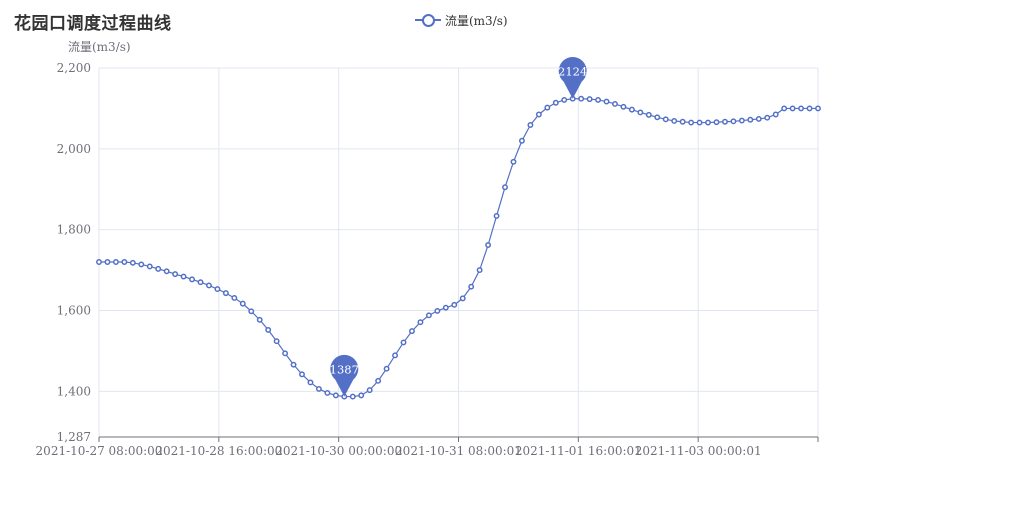 The height and width of the screenshot is (516, 1024). What do you see at coordinates (344, 370) in the screenshot?
I see `pin-label: 1387` at bounding box center [344, 370].